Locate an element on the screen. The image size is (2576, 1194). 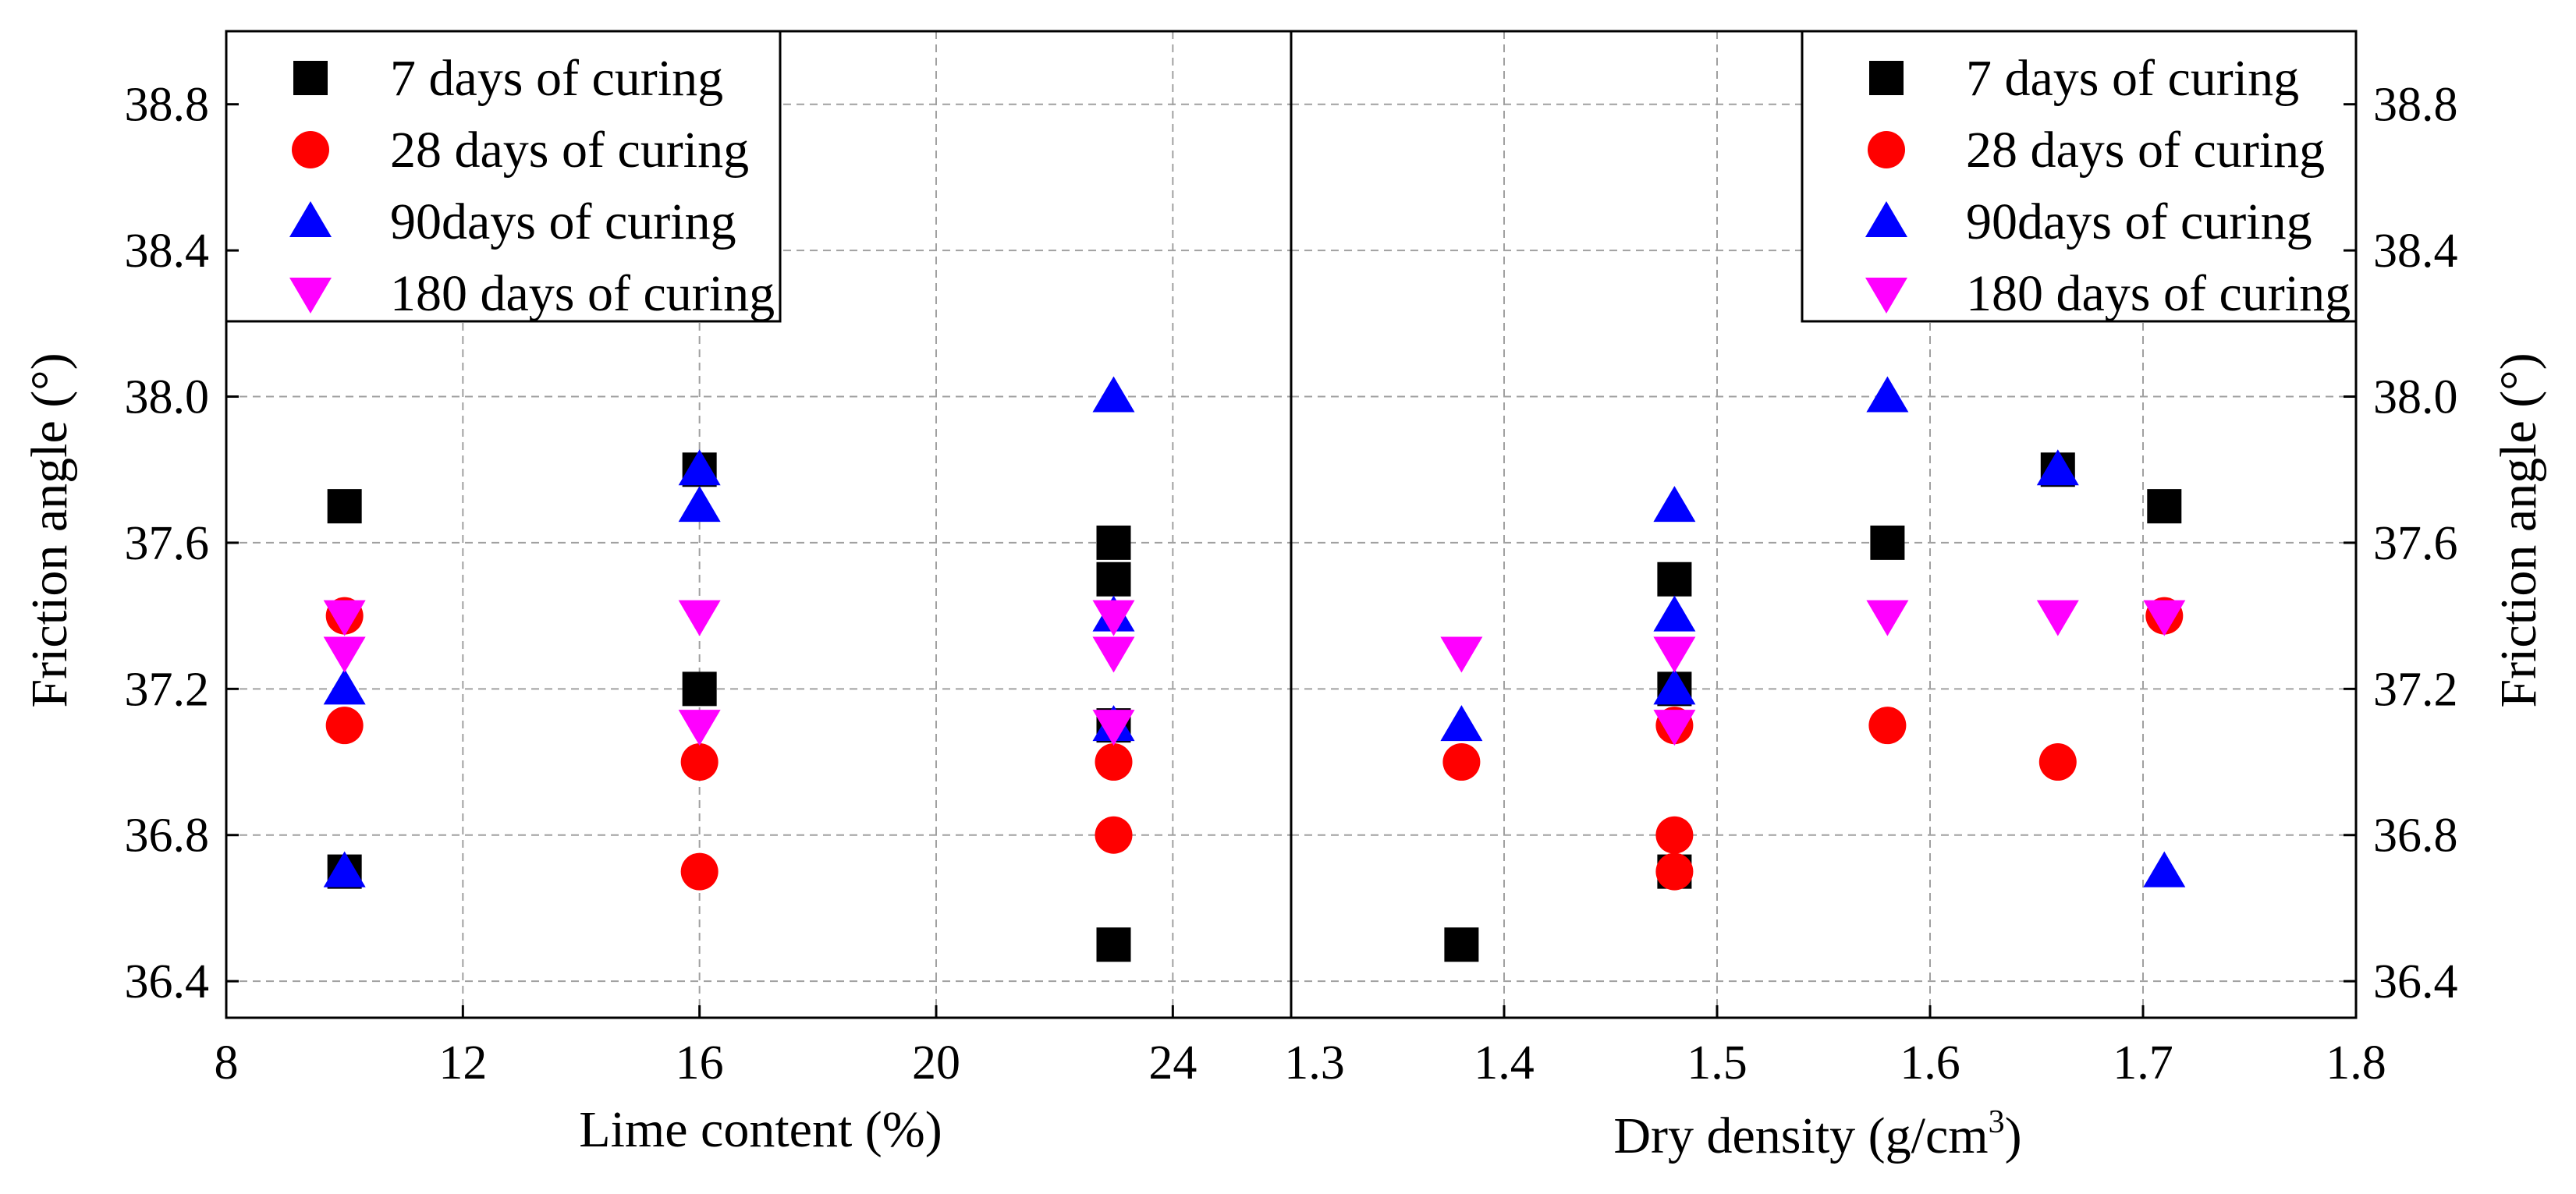
left-y-tick-label: 38.0 is located at coordinates (167, 398).